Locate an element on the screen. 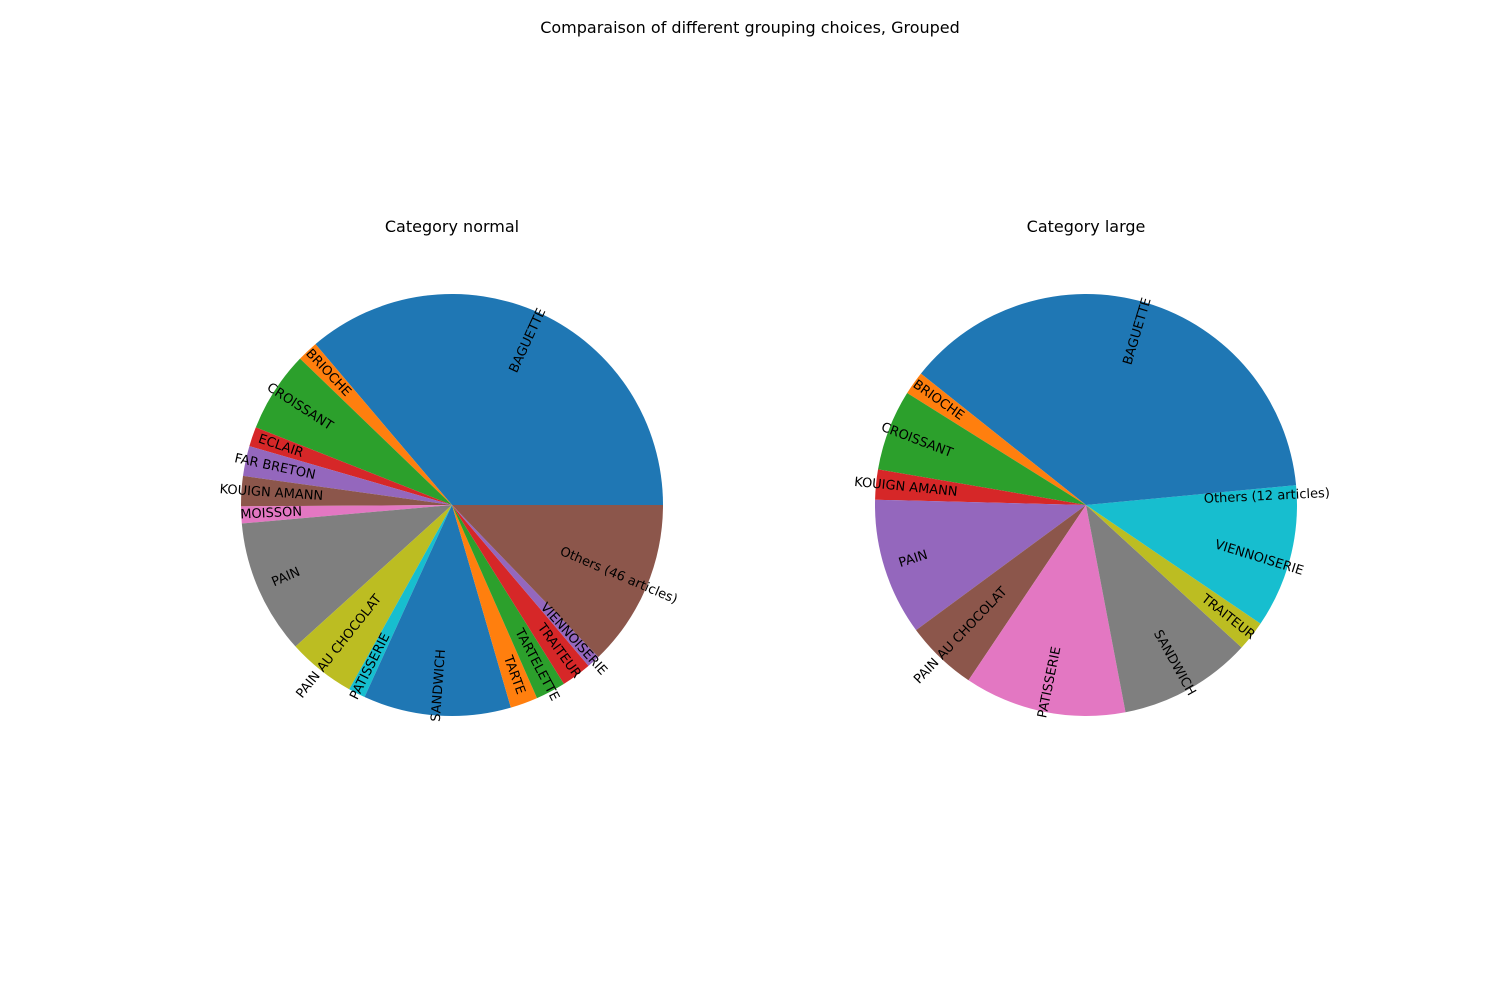 The image size is (1500, 1000). pie-slice-far-breton is located at coordinates (347, 475).